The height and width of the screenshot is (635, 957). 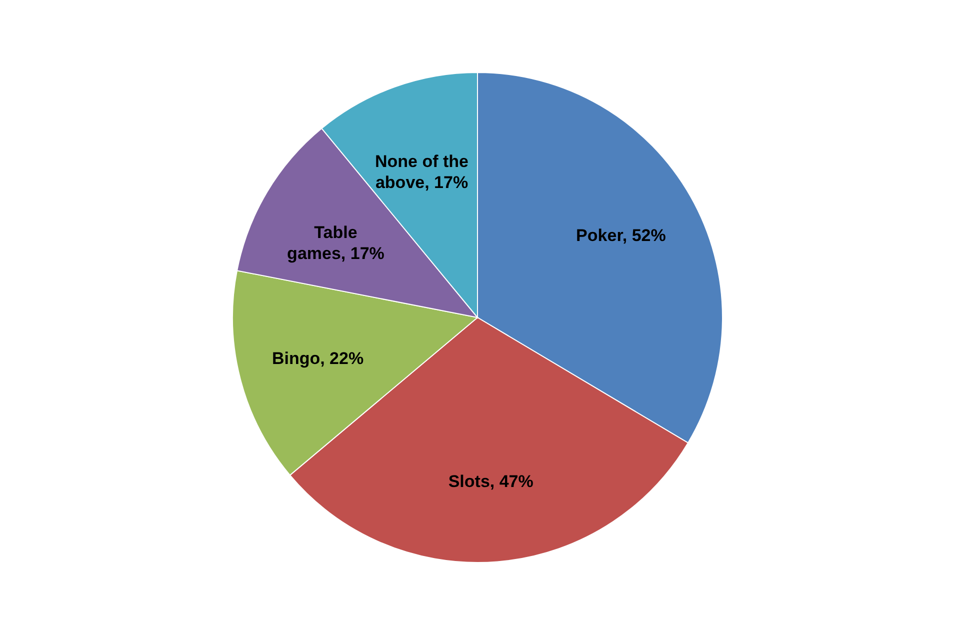 What do you see at coordinates (491, 481) in the screenshot?
I see `slice-label: Slots, 47%` at bounding box center [491, 481].